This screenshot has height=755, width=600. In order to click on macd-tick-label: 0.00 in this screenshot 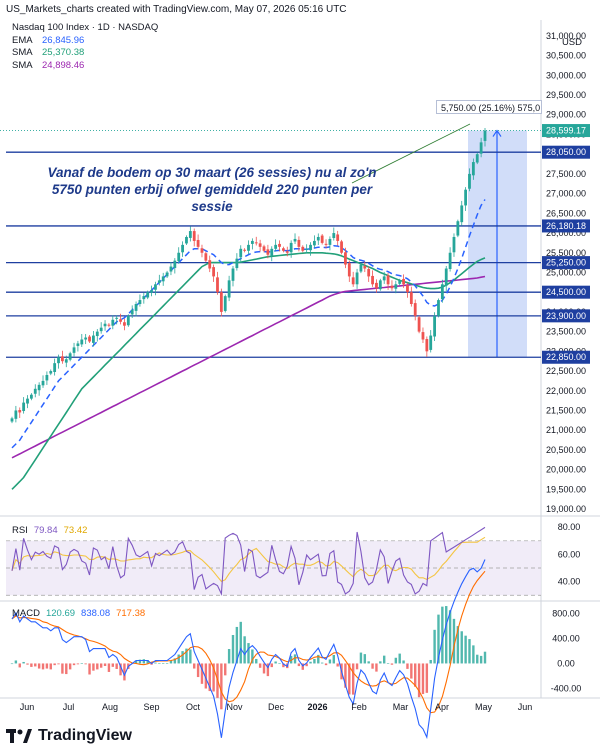, I will do `click(566, 663)`.